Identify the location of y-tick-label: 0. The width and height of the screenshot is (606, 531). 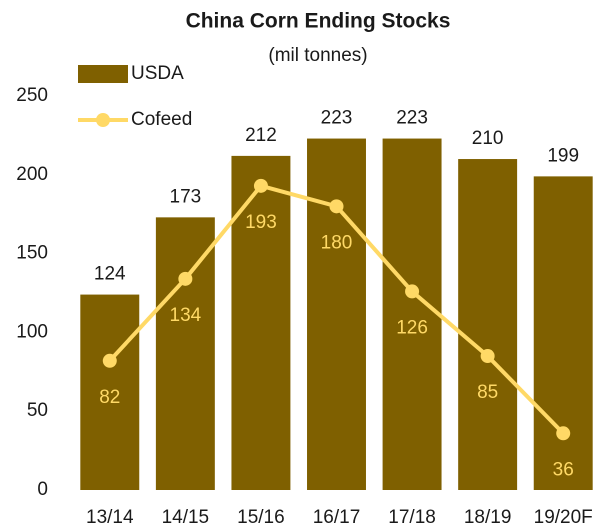
(42, 489).